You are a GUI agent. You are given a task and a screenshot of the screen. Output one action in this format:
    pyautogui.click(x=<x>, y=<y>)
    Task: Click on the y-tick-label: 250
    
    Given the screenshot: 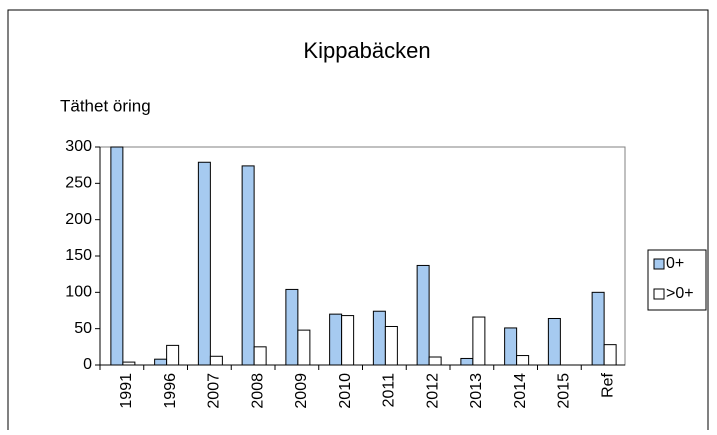 What is the action you would take?
    pyautogui.click(x=78, y=183)
    